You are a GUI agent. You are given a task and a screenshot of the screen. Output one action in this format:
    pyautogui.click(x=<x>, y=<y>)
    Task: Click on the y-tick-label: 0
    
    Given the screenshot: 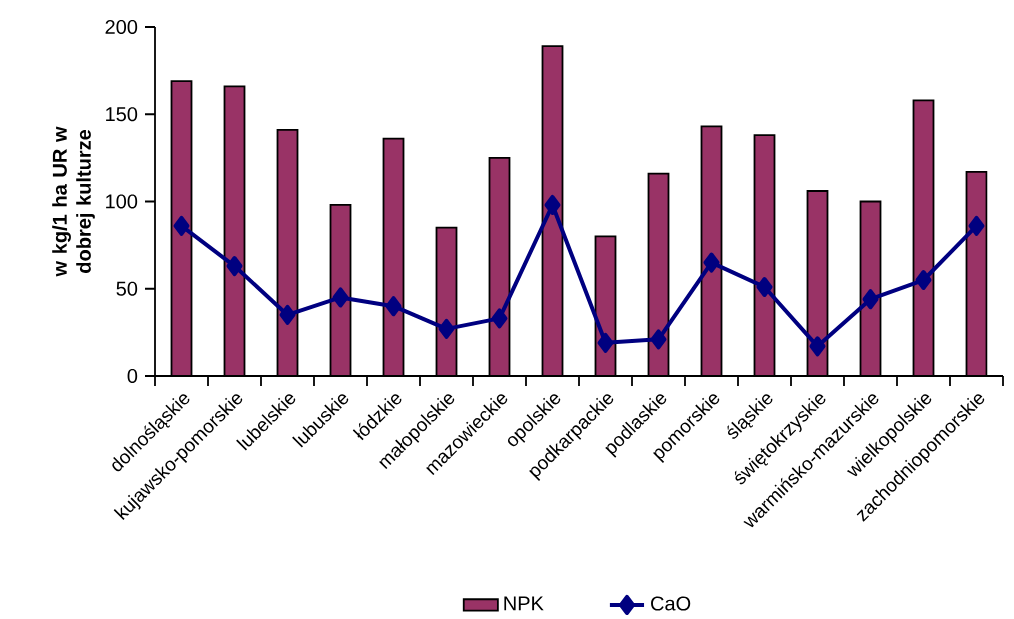 What is the action you would take?
    pyautogui.click(x=132, y=376)
    